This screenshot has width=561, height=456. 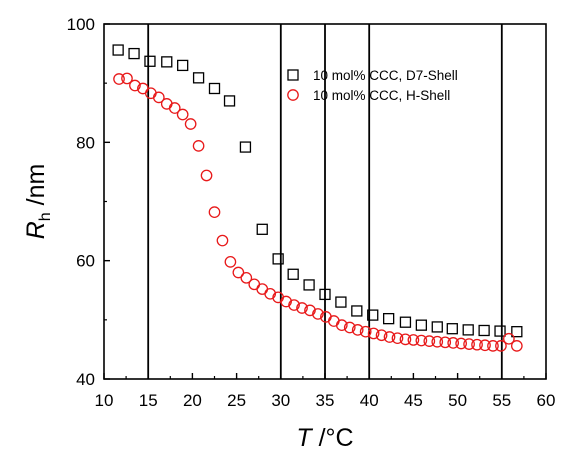 I want to click on legend-marker, so click(x=293, y=95).